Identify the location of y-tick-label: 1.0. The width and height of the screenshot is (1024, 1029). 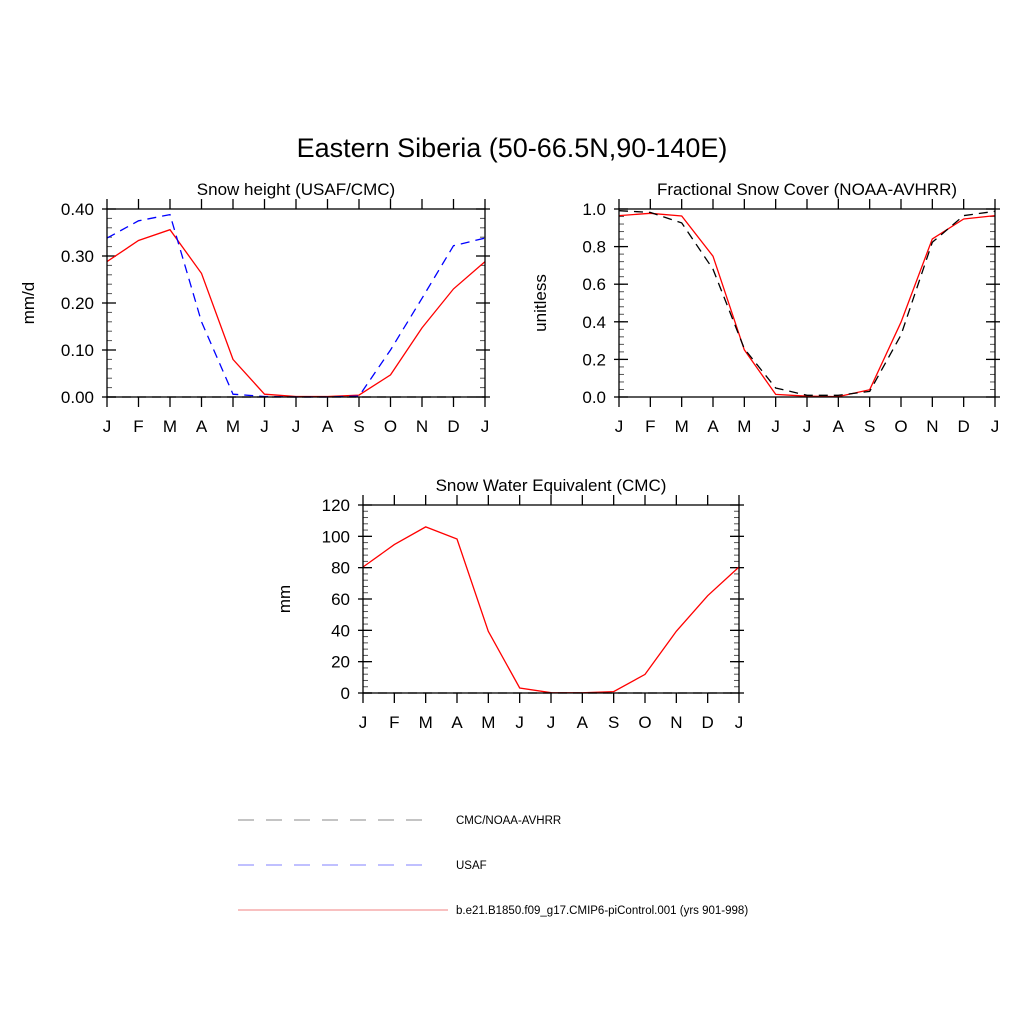
(594, 209).